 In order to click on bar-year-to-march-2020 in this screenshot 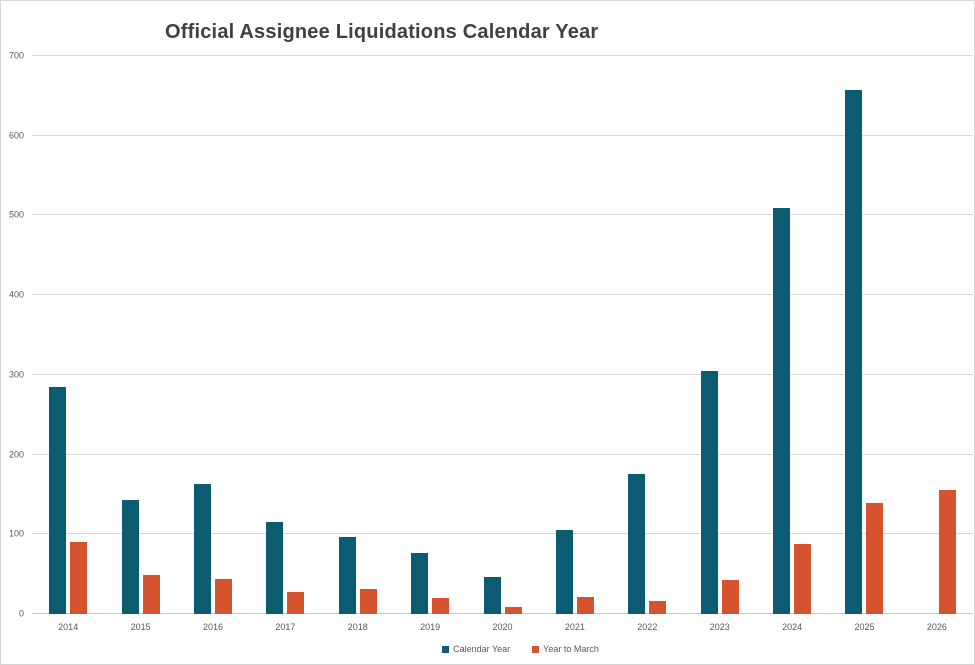, I will do `click(513, 610)`.